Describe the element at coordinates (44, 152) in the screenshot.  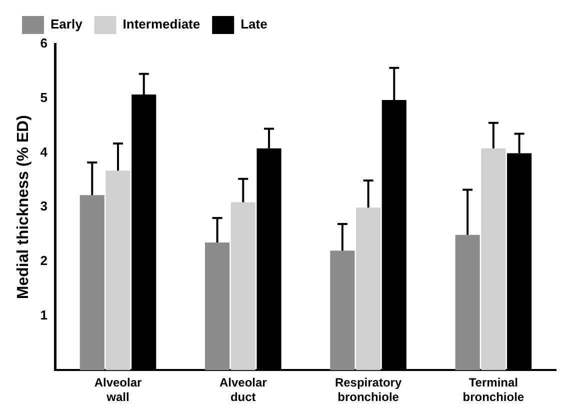
I see `y-tick-label: 4` at that location.